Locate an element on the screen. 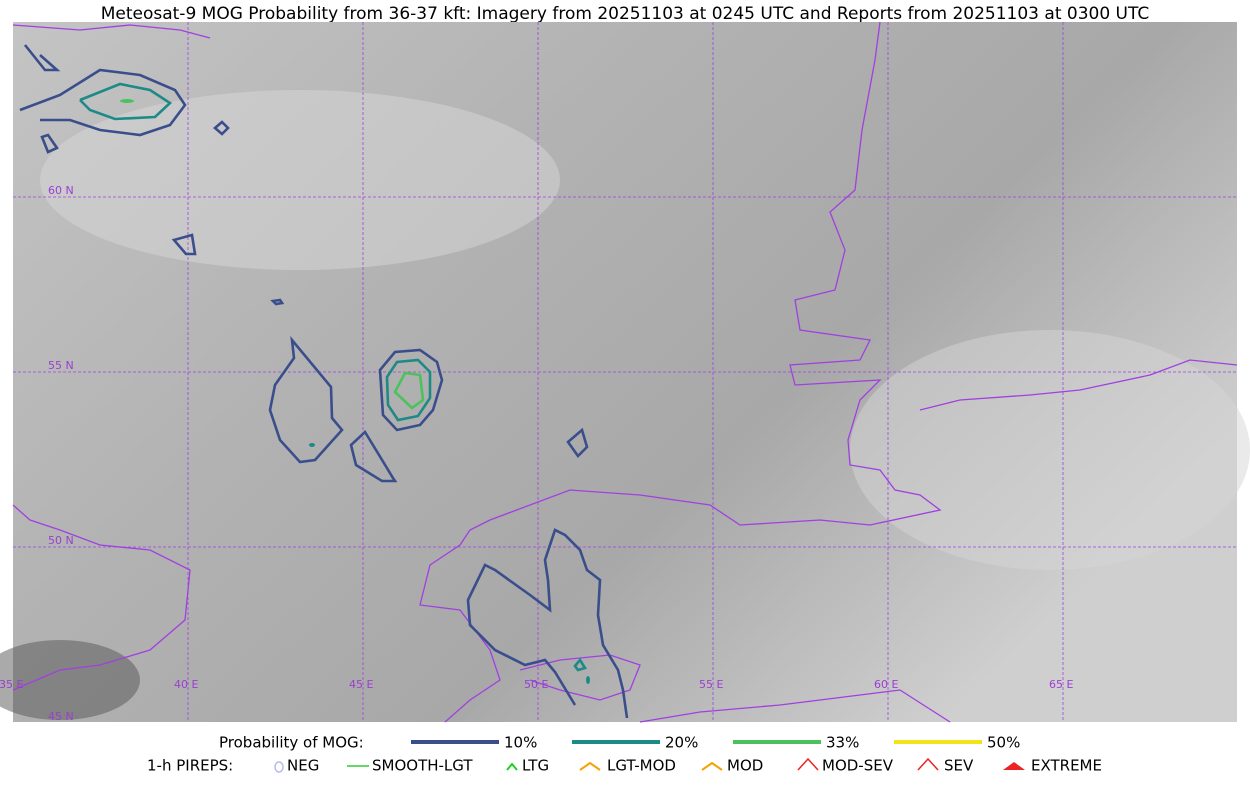 The image size is (1250, 786). legend-entry: 20% is located at coordinates (681, 743).